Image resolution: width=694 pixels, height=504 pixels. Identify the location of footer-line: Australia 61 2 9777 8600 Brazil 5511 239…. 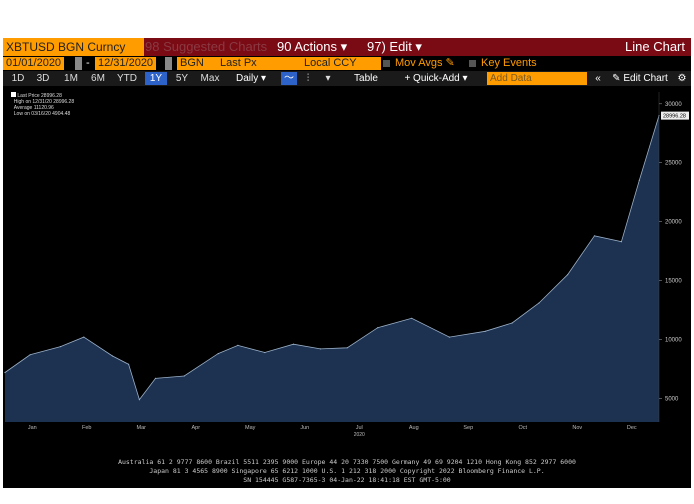
(347, 462).